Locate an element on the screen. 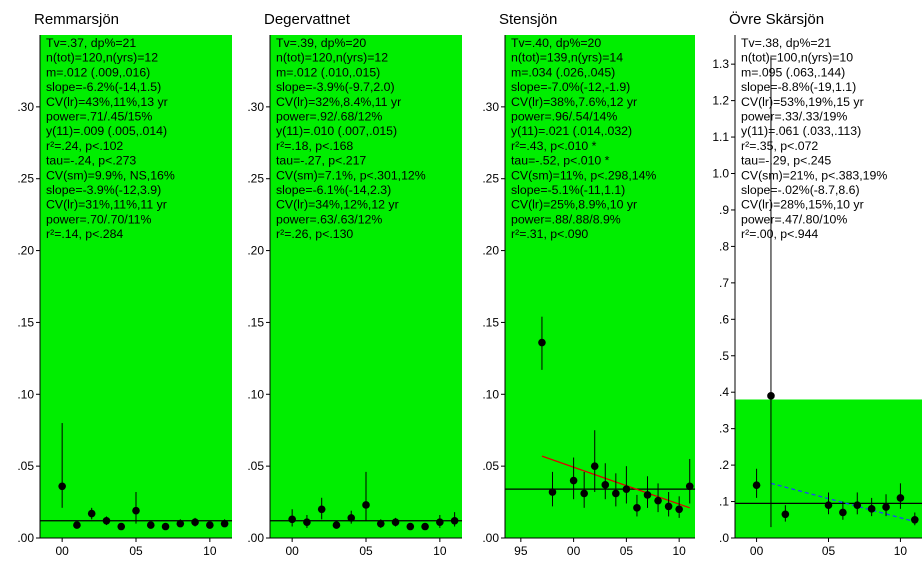 The width and height of the screenshot is (923, 564). stat-annotation: slope=-7.0%(-12,-1.9) is located at coordinates (570, 87).